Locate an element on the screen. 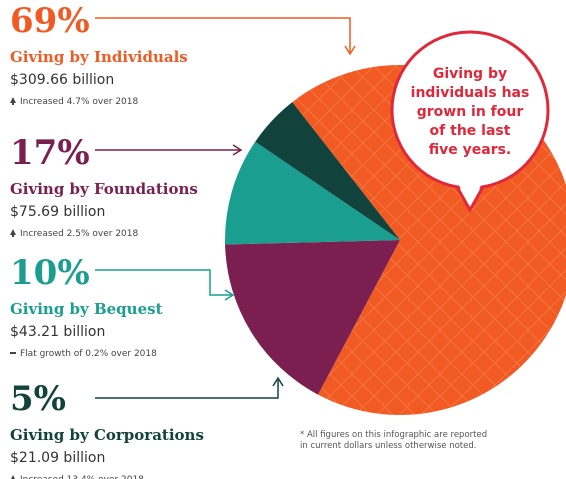  amount: $75.69 billion is located at coordinates (57, 212).